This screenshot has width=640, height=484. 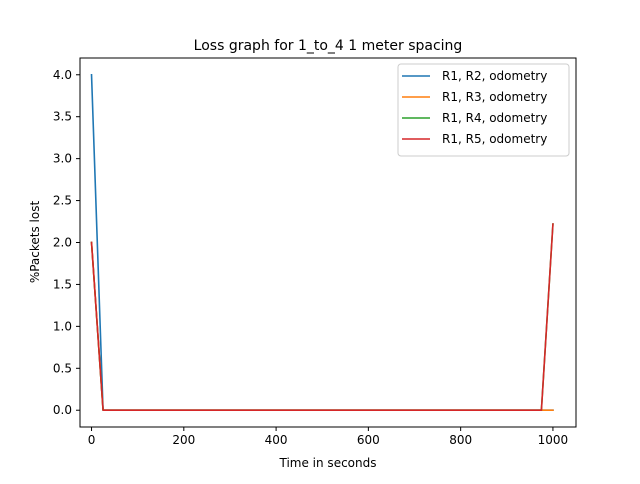 What do you see at coordinates (494, 97) in the screenshot?
I see `legend-label-2: R1, R3, odometry` at bounding box center [494, 97].